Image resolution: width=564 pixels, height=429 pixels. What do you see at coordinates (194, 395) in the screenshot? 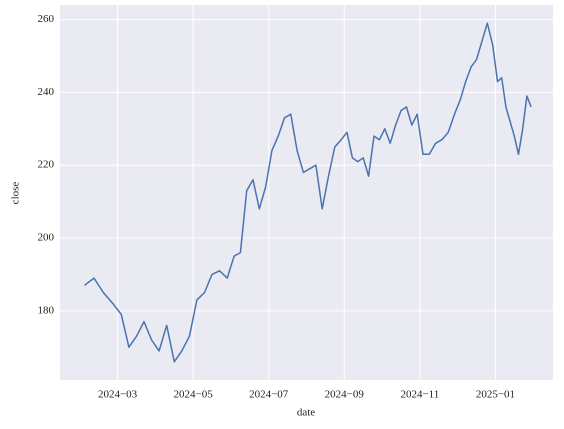
I see `x-tick-label: 2024−05` at bounding box center [194, 395].